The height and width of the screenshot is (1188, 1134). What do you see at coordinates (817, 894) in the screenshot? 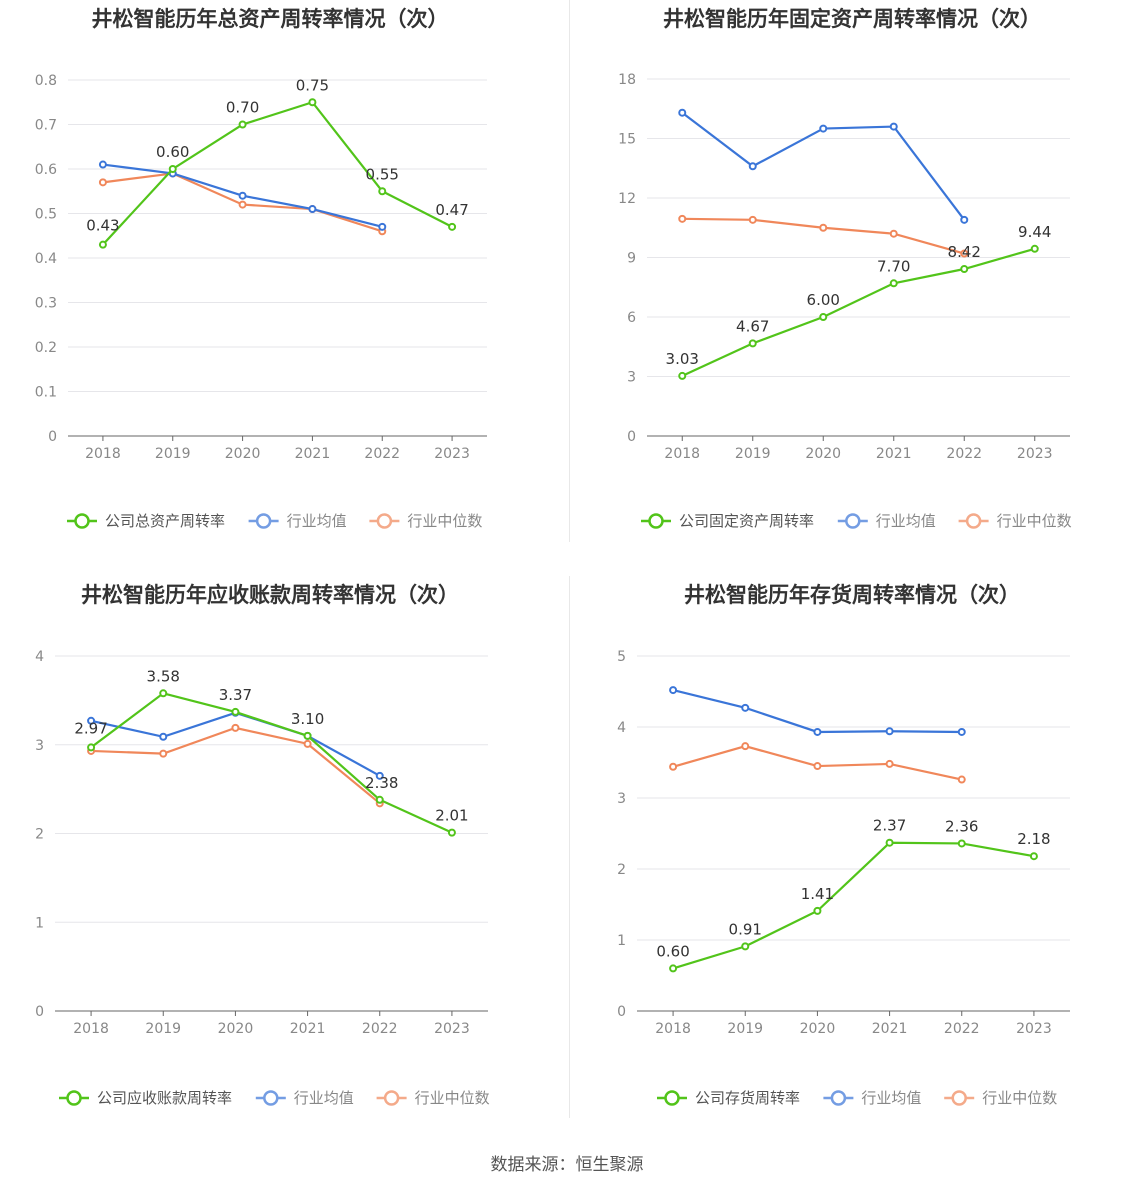
I see `data-label: 1.41` at bounding box center [817, 894].